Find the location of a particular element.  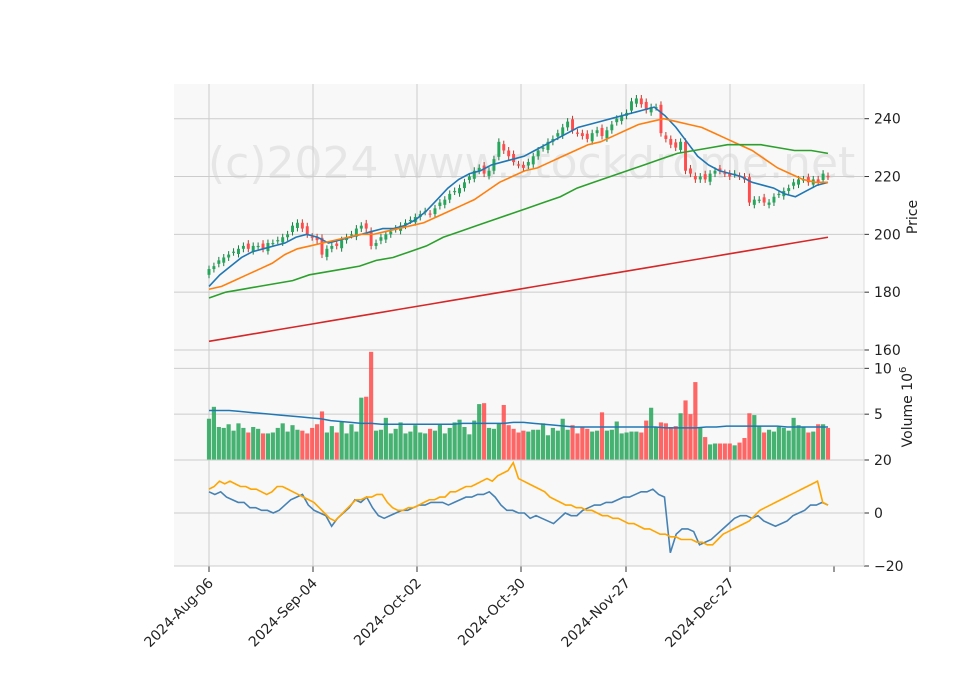

oscillator-tick-label: 0 is located at coordinates (878, 514).